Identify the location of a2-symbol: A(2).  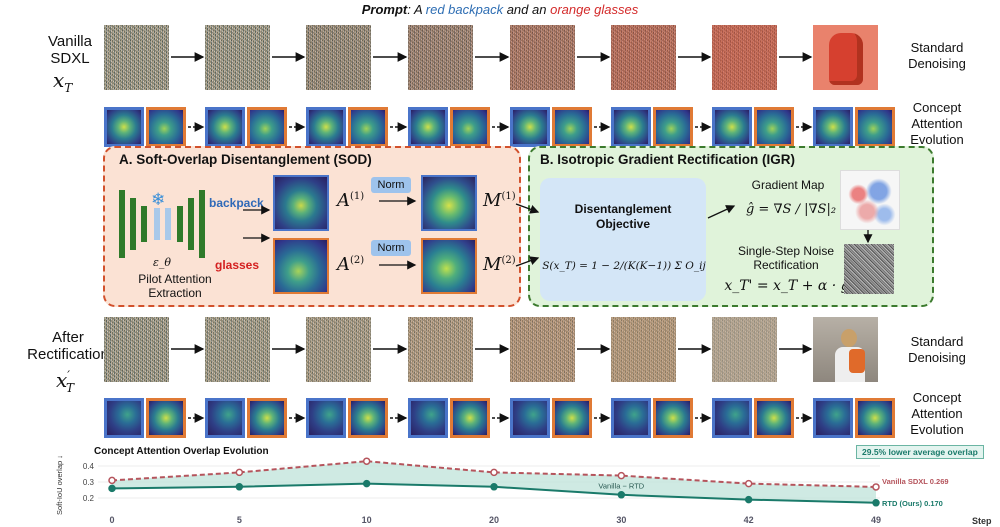
(350, 264).